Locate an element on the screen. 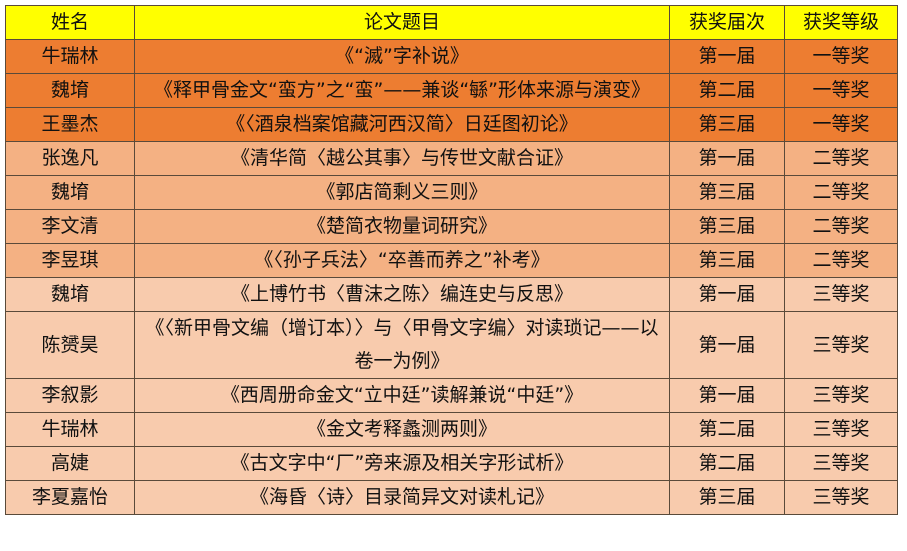 The width and height of the screenshot is (907, 551). header-row: 姓名 论文题目 获奖届次 获奖等级 is located at coordinates (451, 22).